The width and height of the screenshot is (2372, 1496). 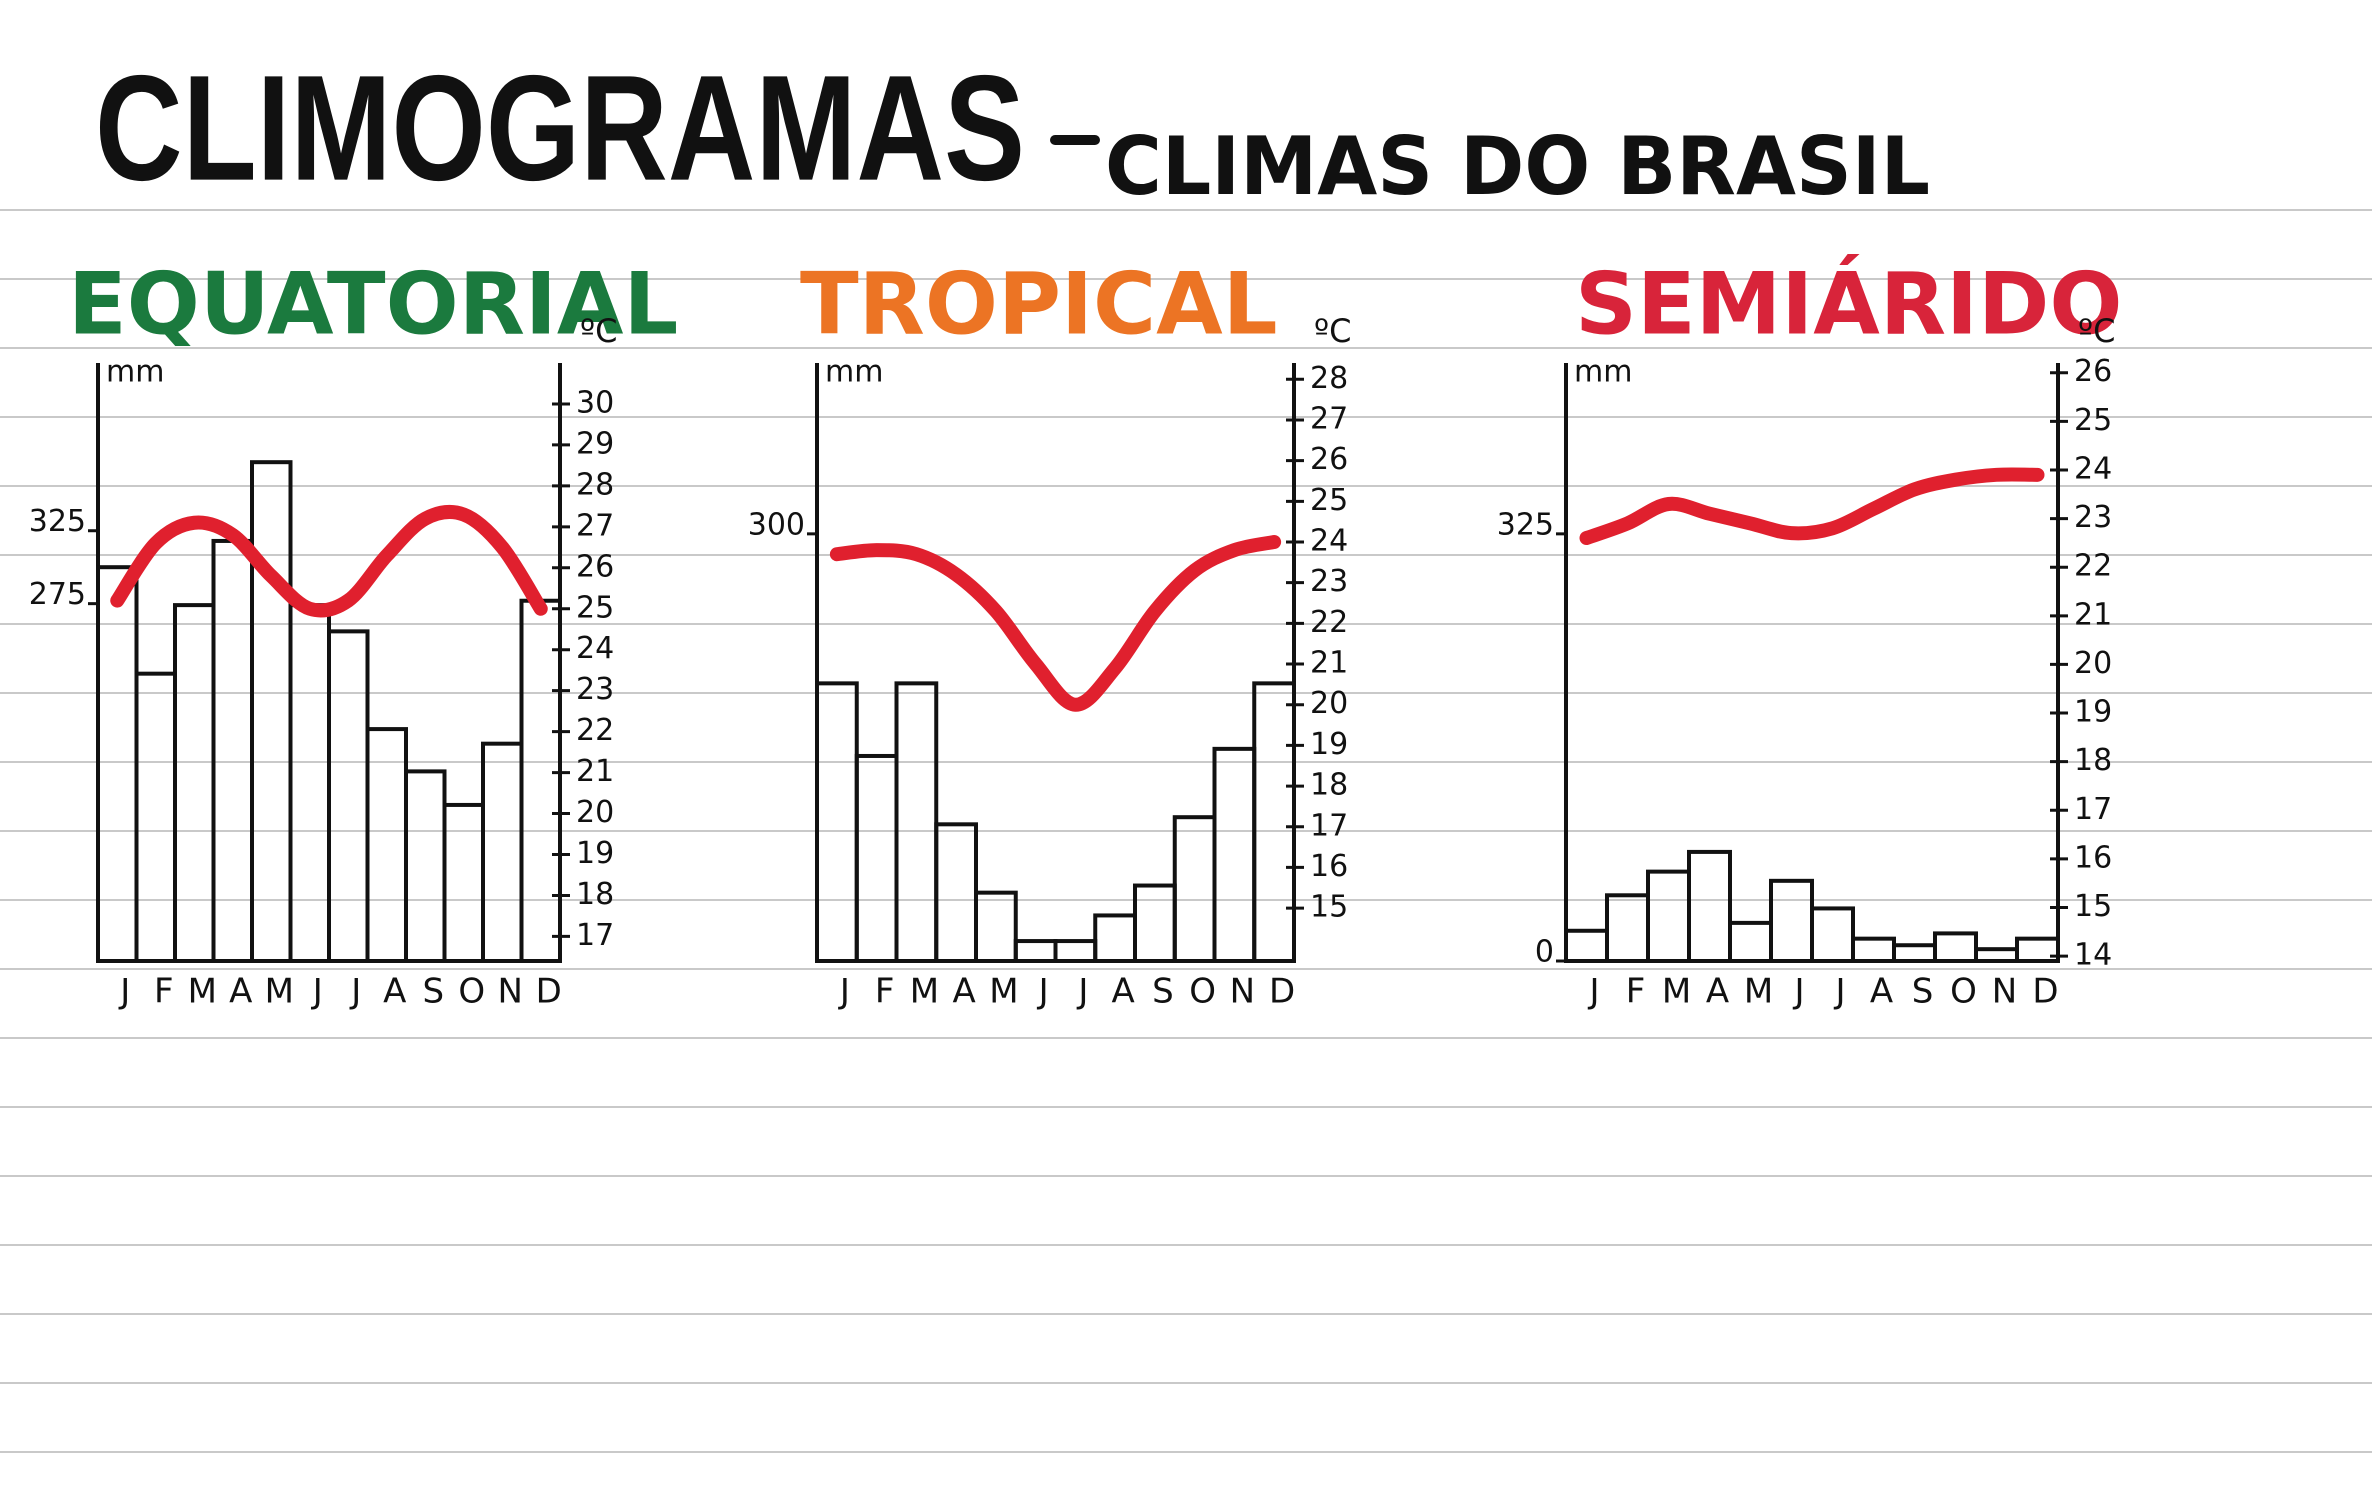 What do you see at coordinates (1329, 785) in the screenshot?
I see `y2-tick-label: 18` at bounding box center [1329, 785].